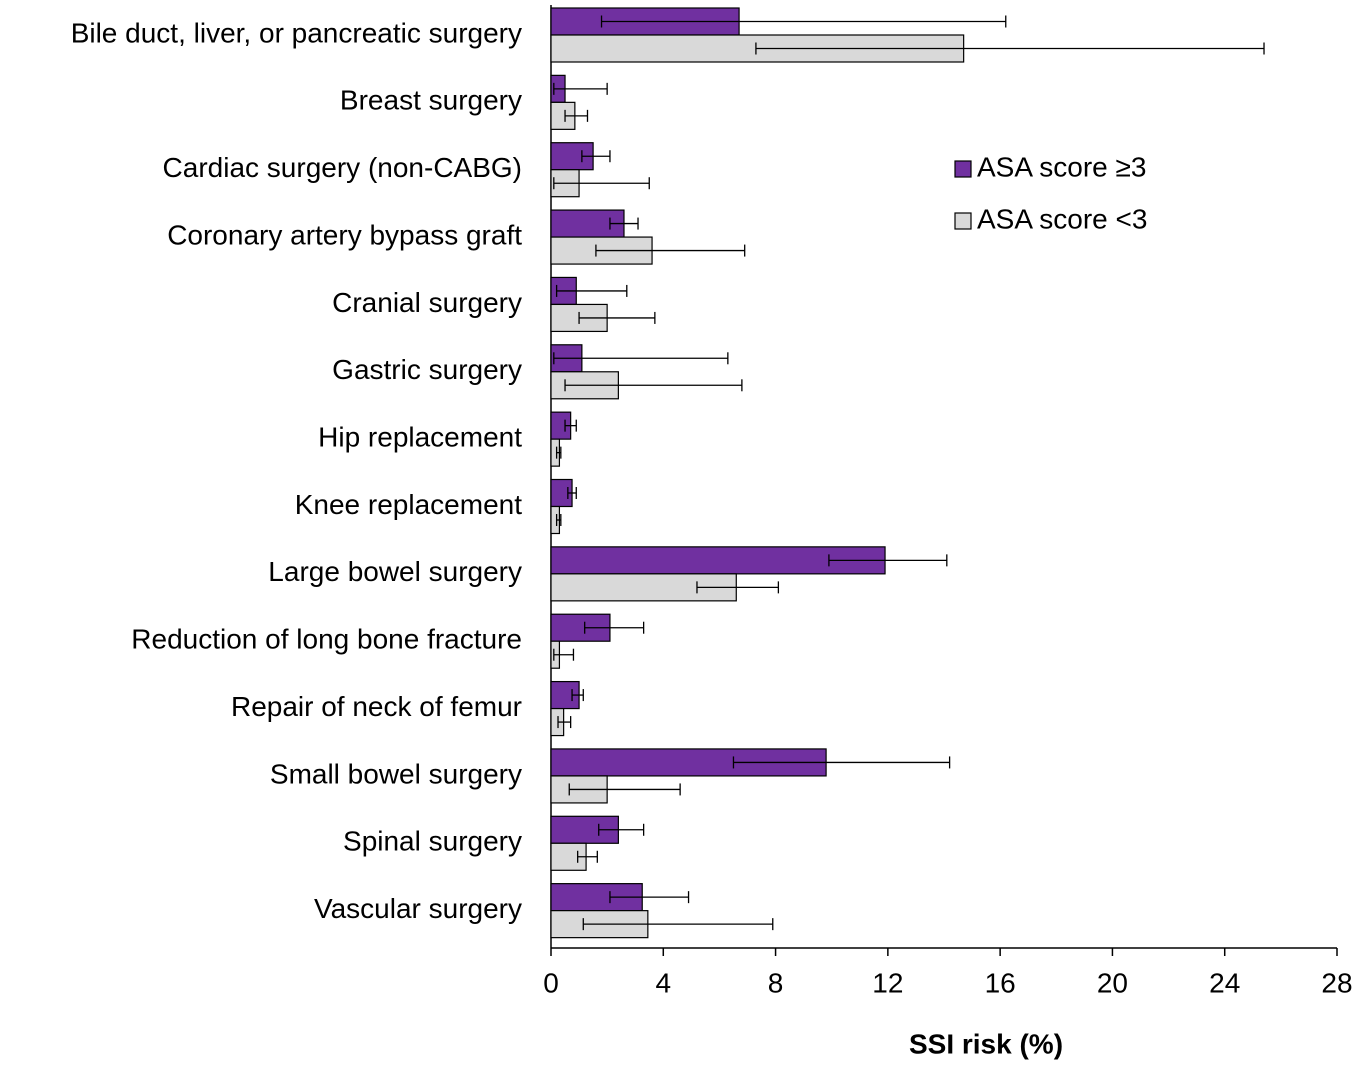 The image size is (1371, 1068). Describe the element at coordinates (418, 908) in the screenshot. I see `y-tick-label: Vascular surgery` at that location.